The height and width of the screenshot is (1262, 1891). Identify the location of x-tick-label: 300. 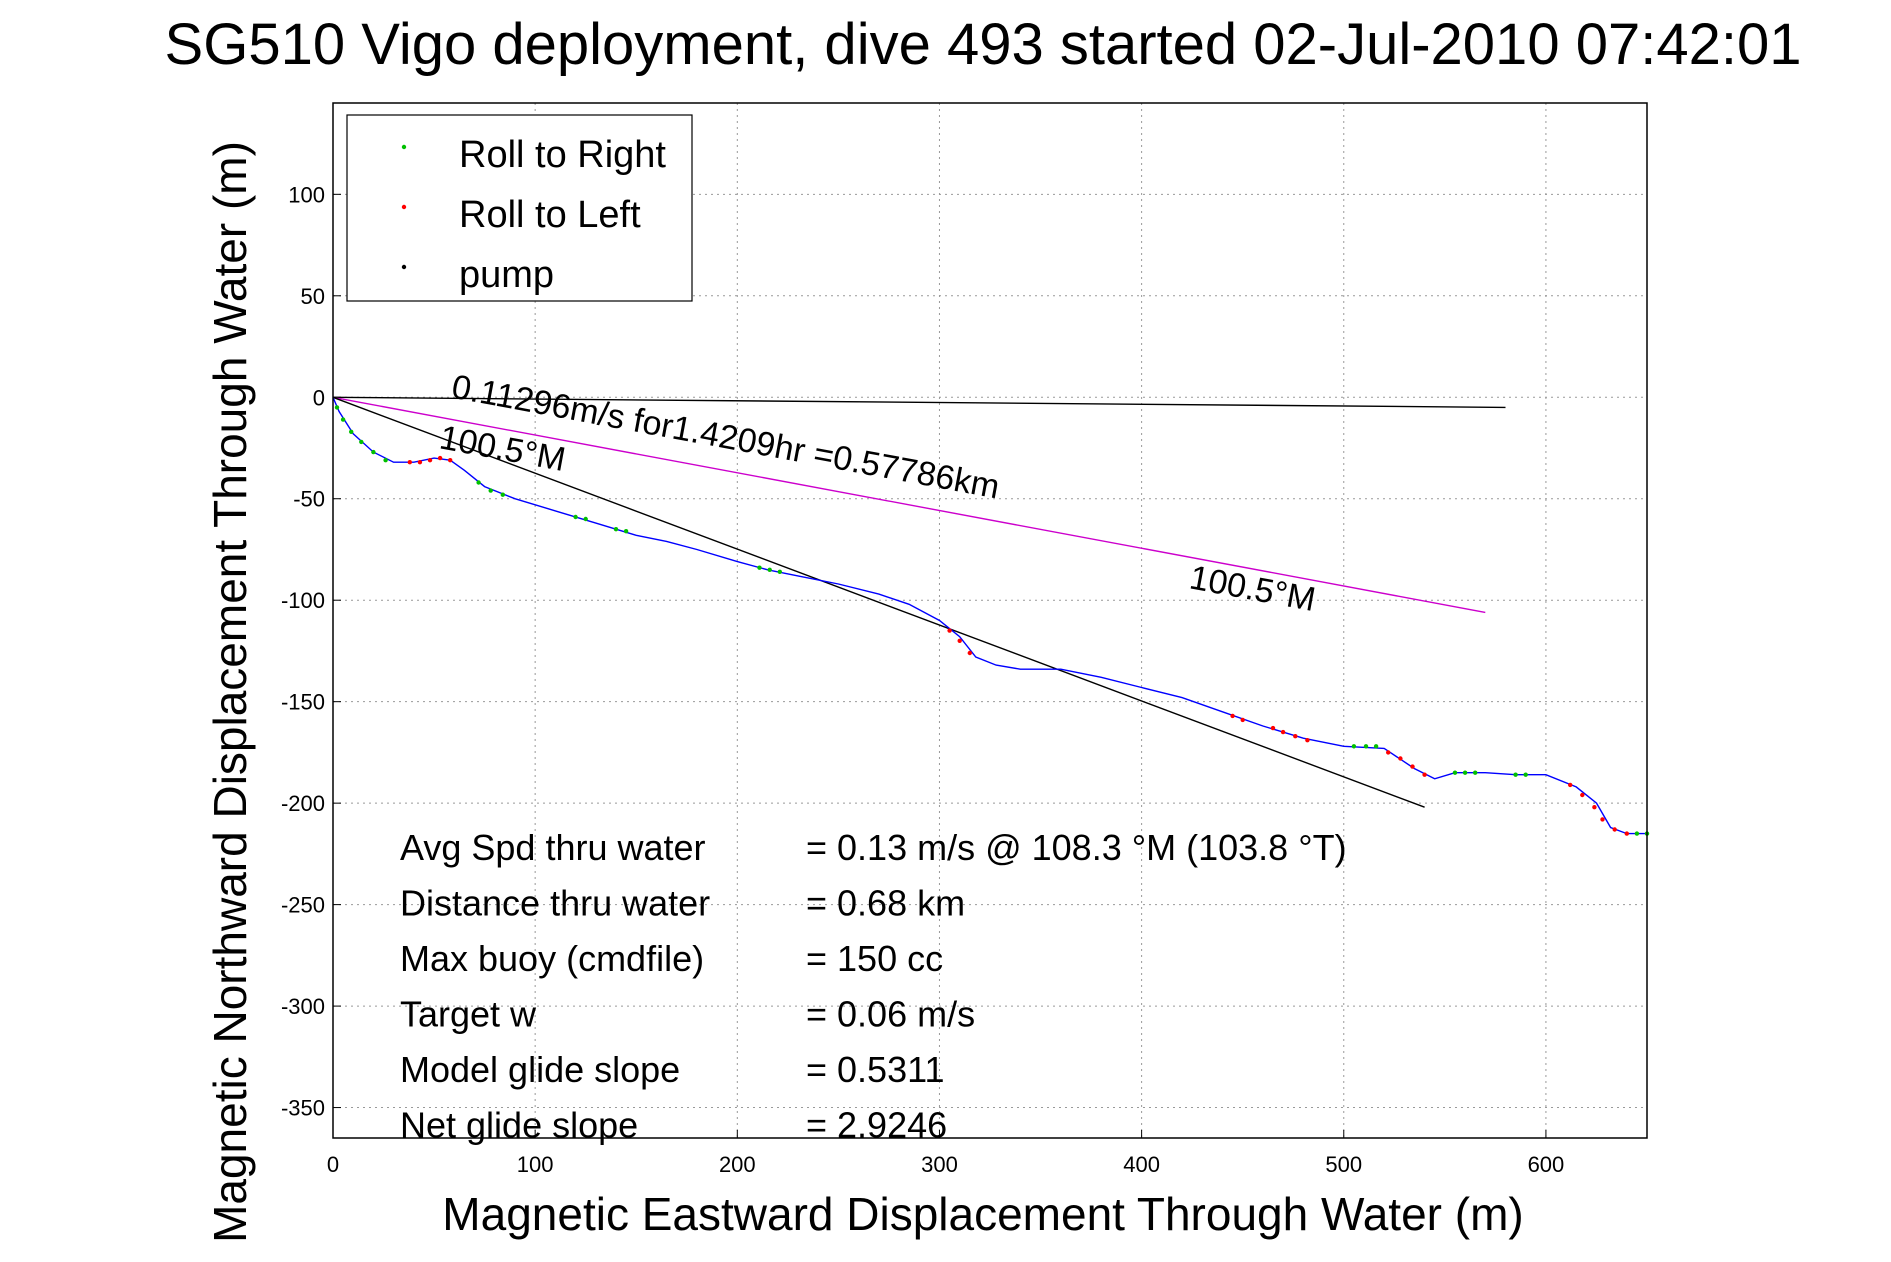
(939, 1164).